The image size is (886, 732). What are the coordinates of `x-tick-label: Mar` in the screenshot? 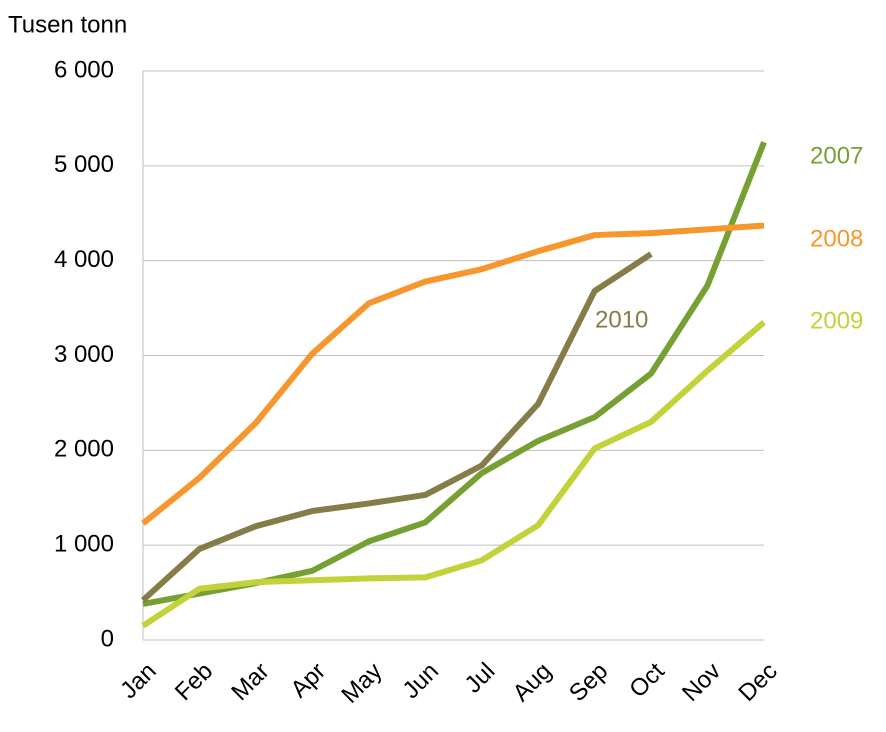 It's located at (250, 682).